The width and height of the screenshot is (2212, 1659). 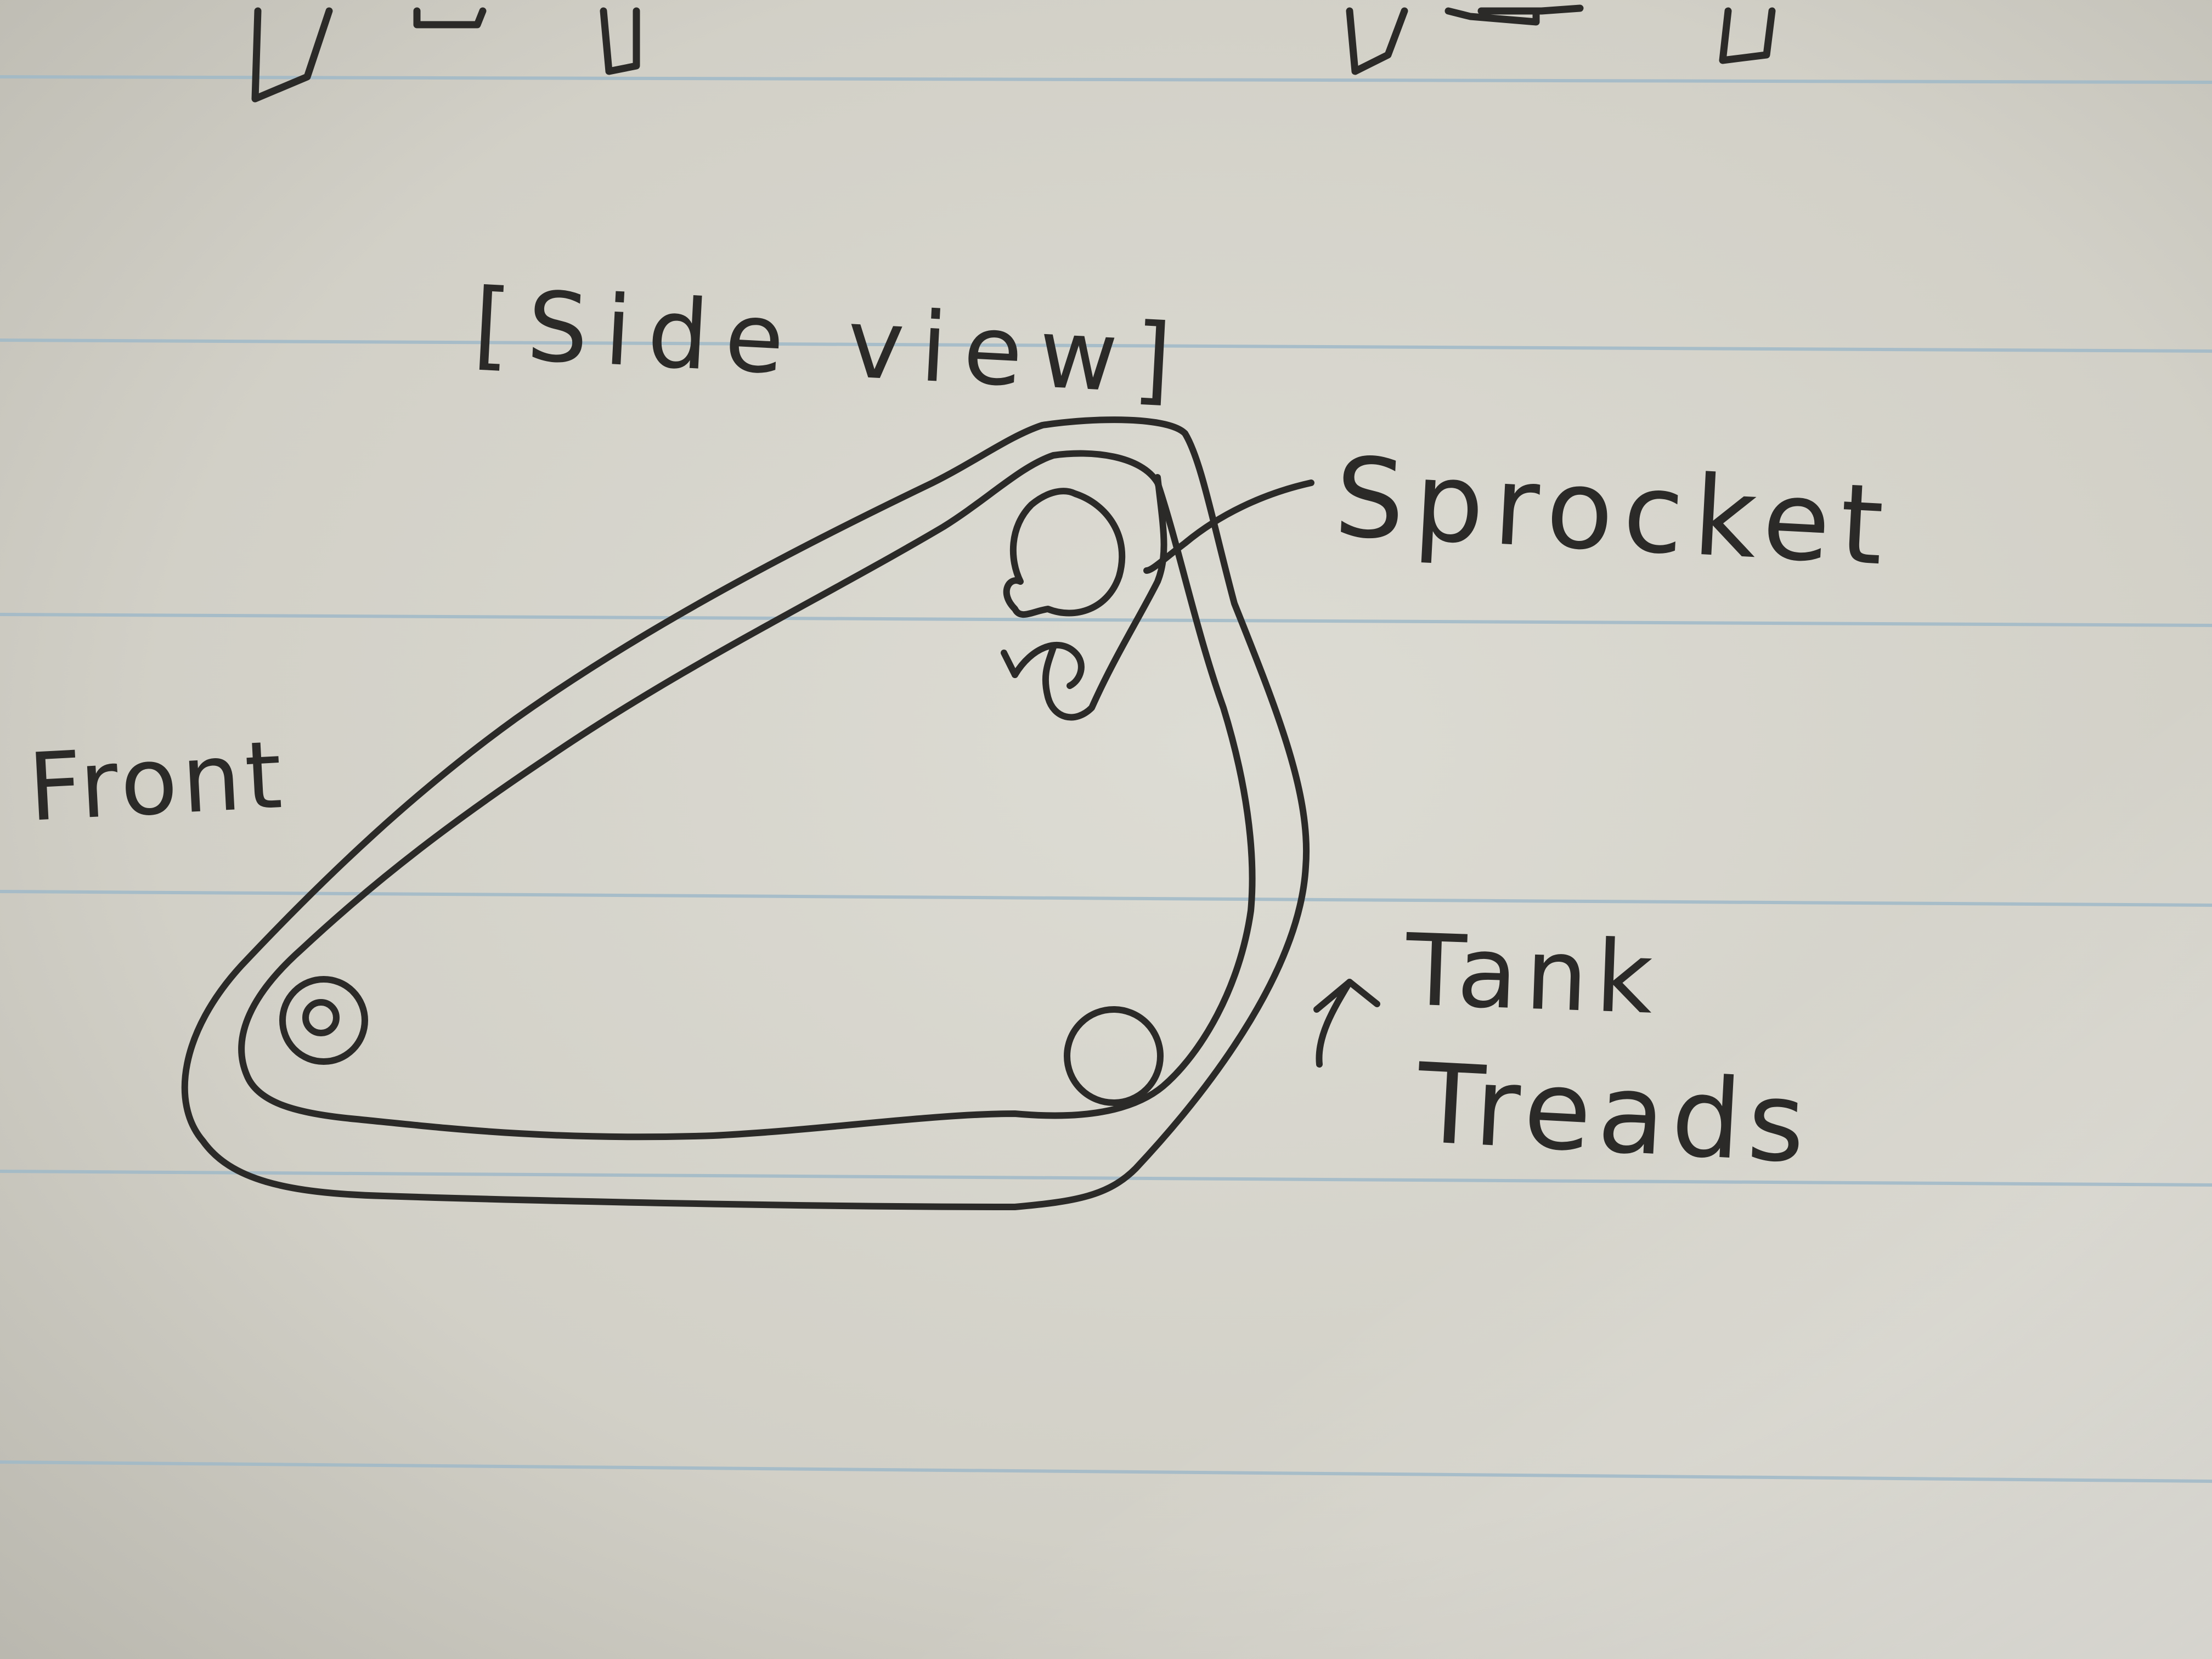 I want to click on sprocket-label: Sprocket, so click(x=1613, y=511).